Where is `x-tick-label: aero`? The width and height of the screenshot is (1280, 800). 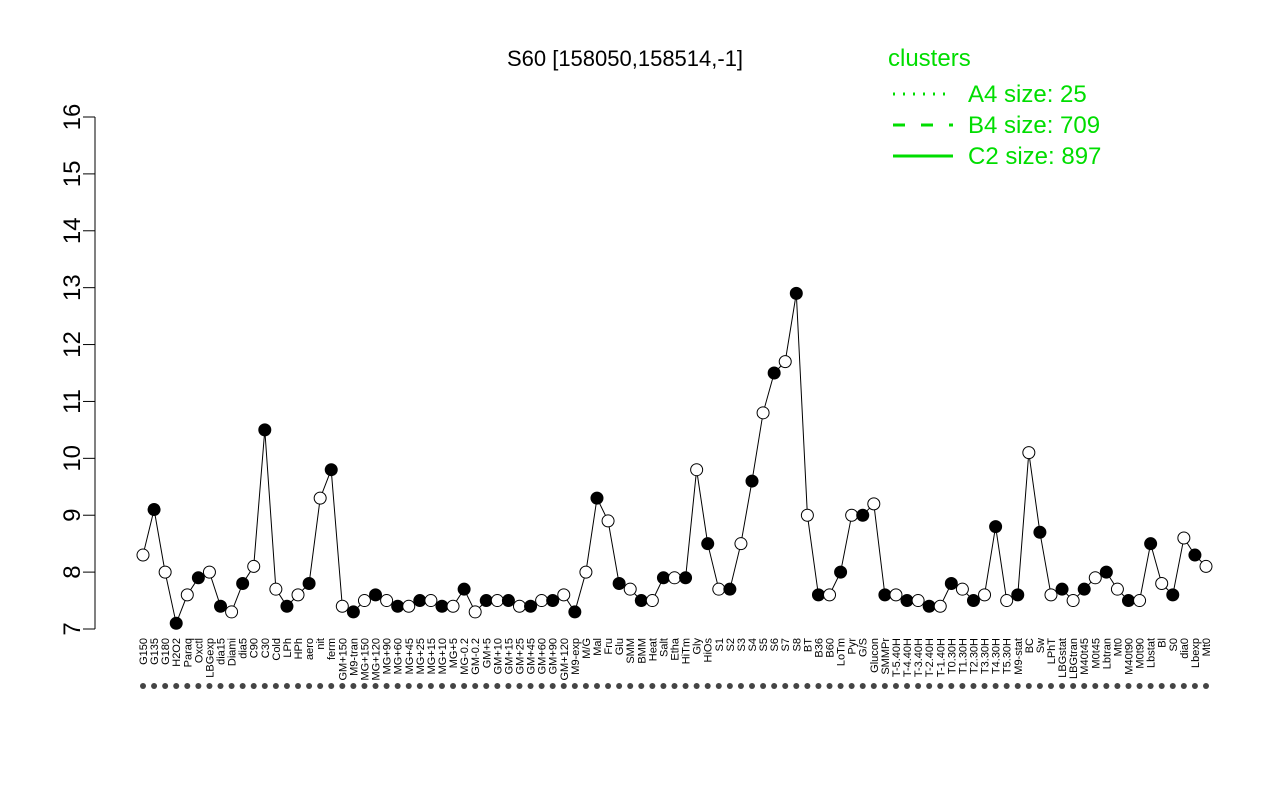 x-tick-label: aero is located at coordinates (310, 649).